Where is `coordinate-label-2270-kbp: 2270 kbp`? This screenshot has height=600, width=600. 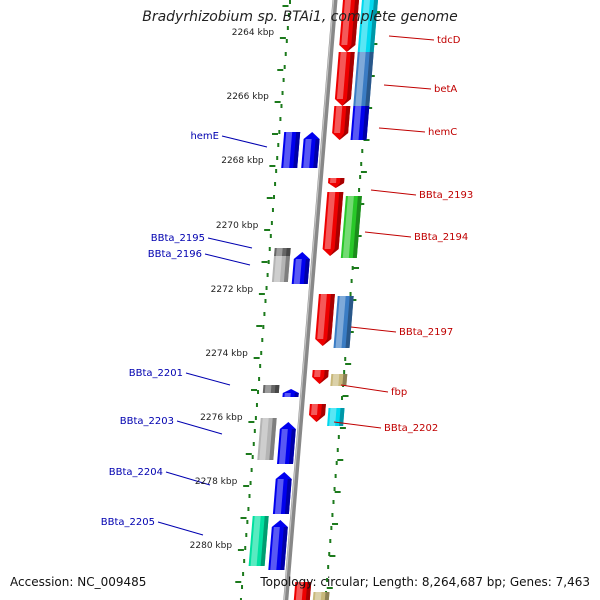 coordinate-label-2270-kbp: 2270 kbp is located at coordinates (237, 226).